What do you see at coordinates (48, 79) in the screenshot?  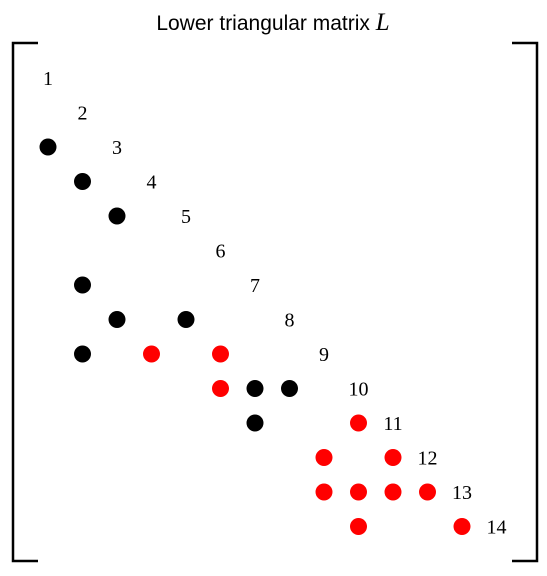 I see `diagonal-label-1: 1` at bounding box center [48, 79].